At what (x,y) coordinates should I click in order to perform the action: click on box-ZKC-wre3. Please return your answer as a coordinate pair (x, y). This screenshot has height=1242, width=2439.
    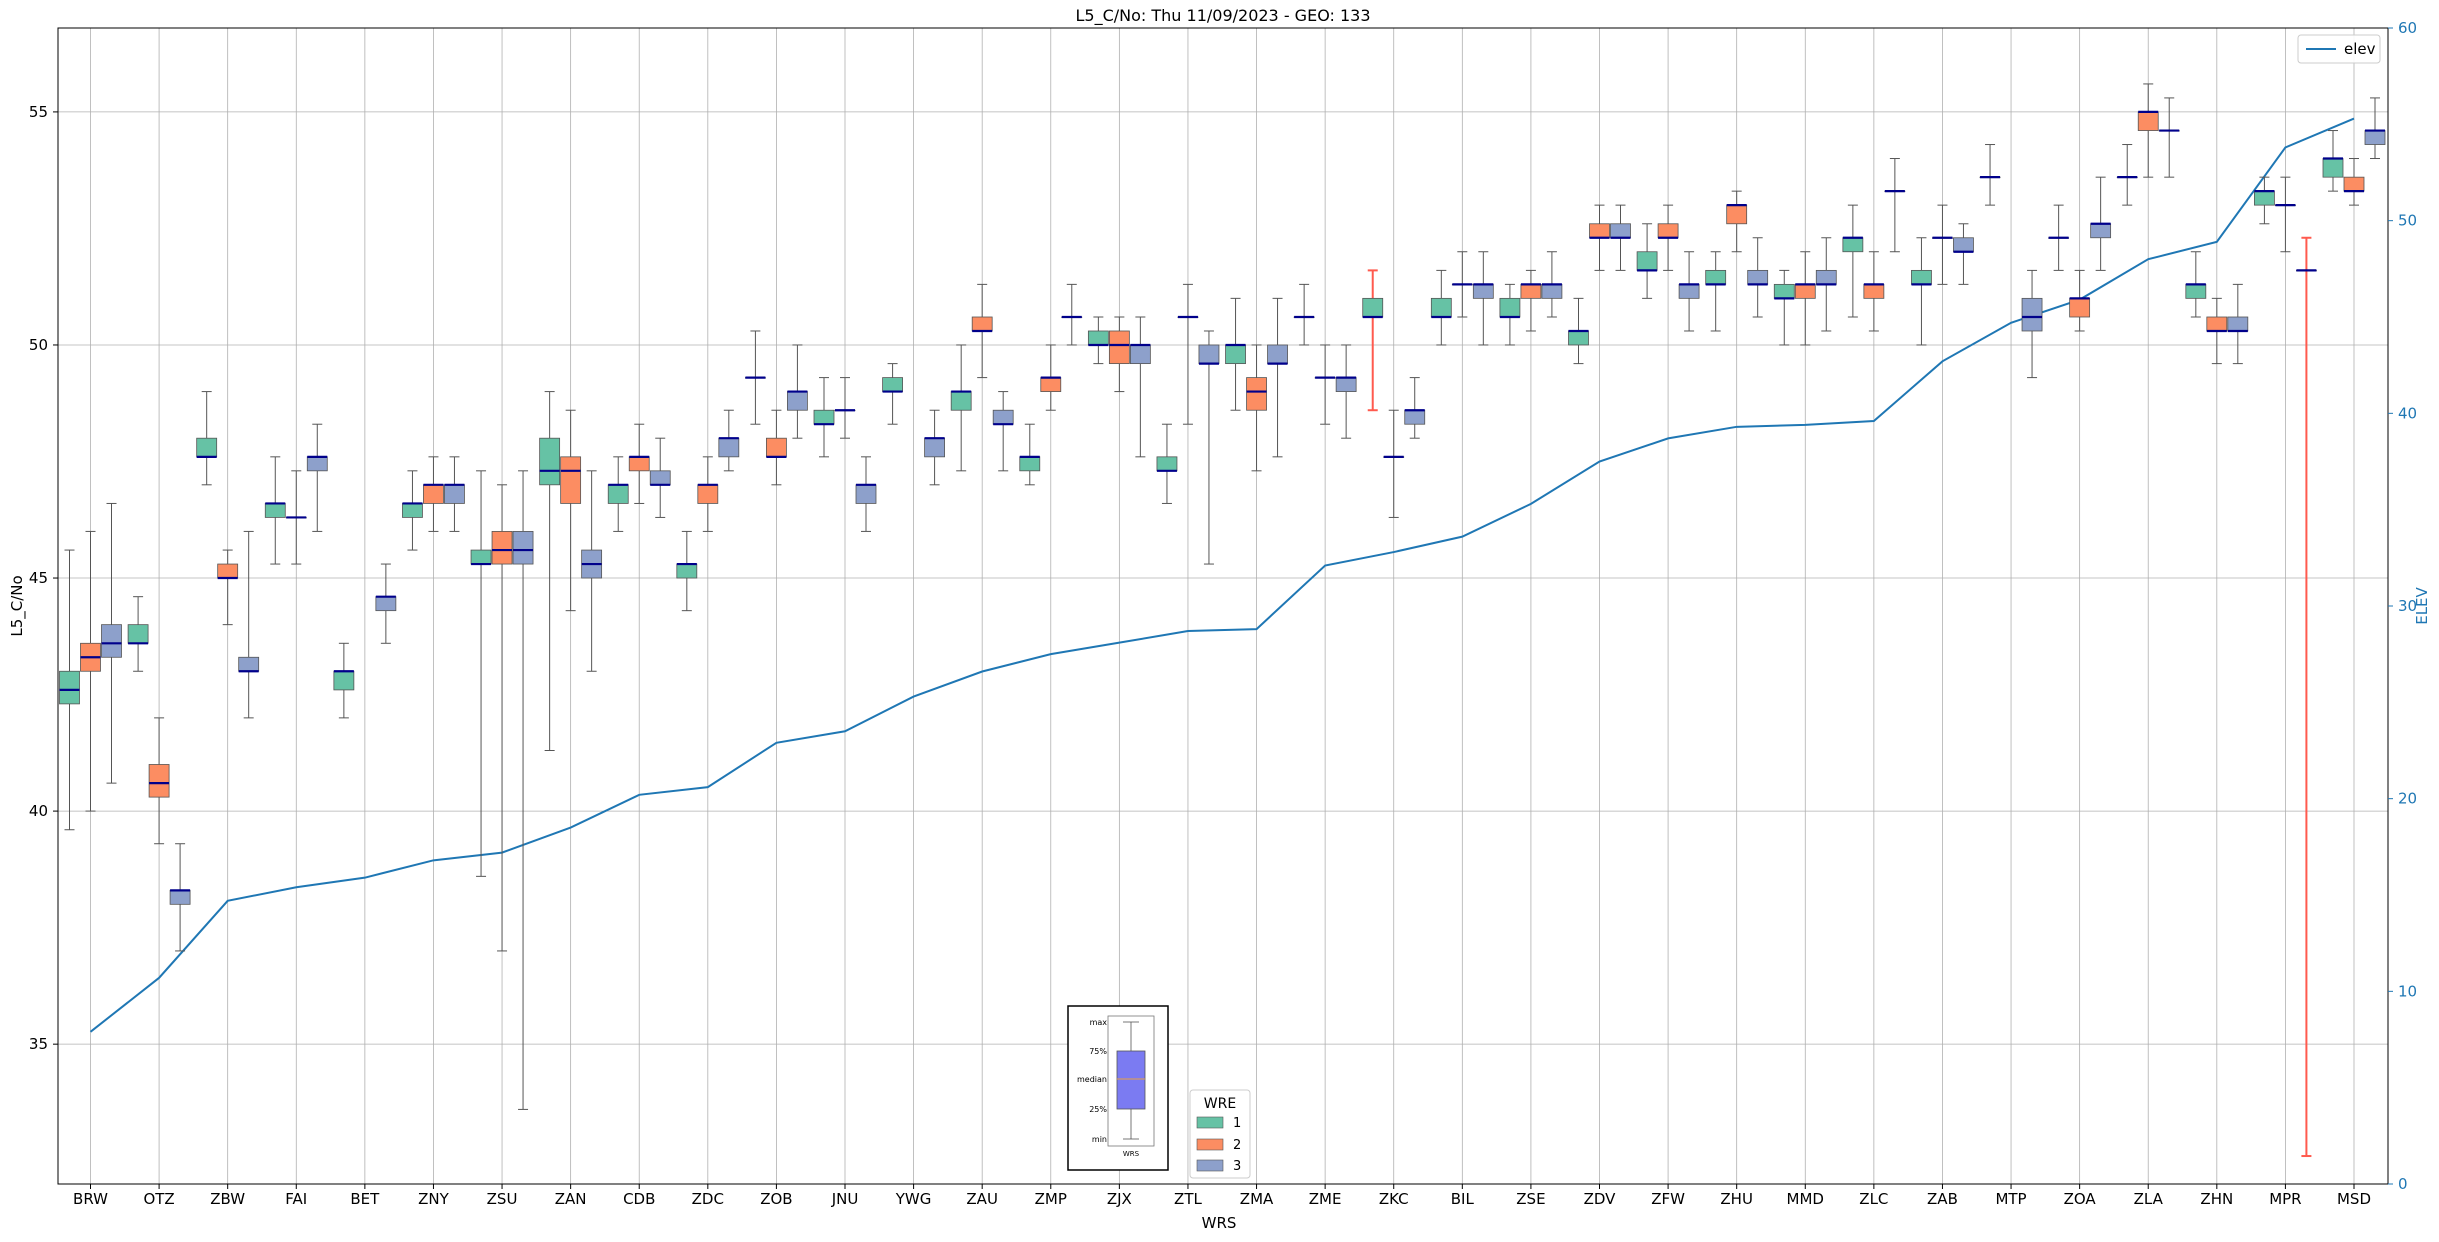
    Looking at the image, I should click on (1415, 408).